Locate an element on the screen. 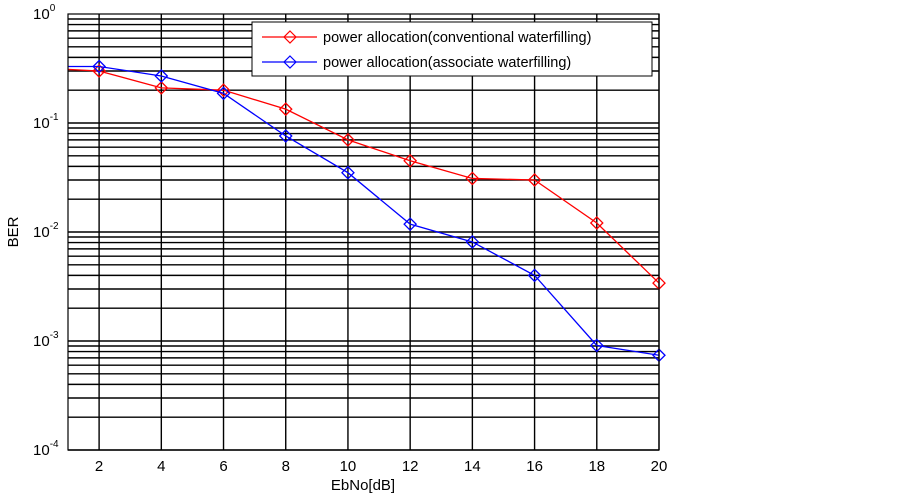  x-tick-label: 14 is located at coordinates (472, 466).